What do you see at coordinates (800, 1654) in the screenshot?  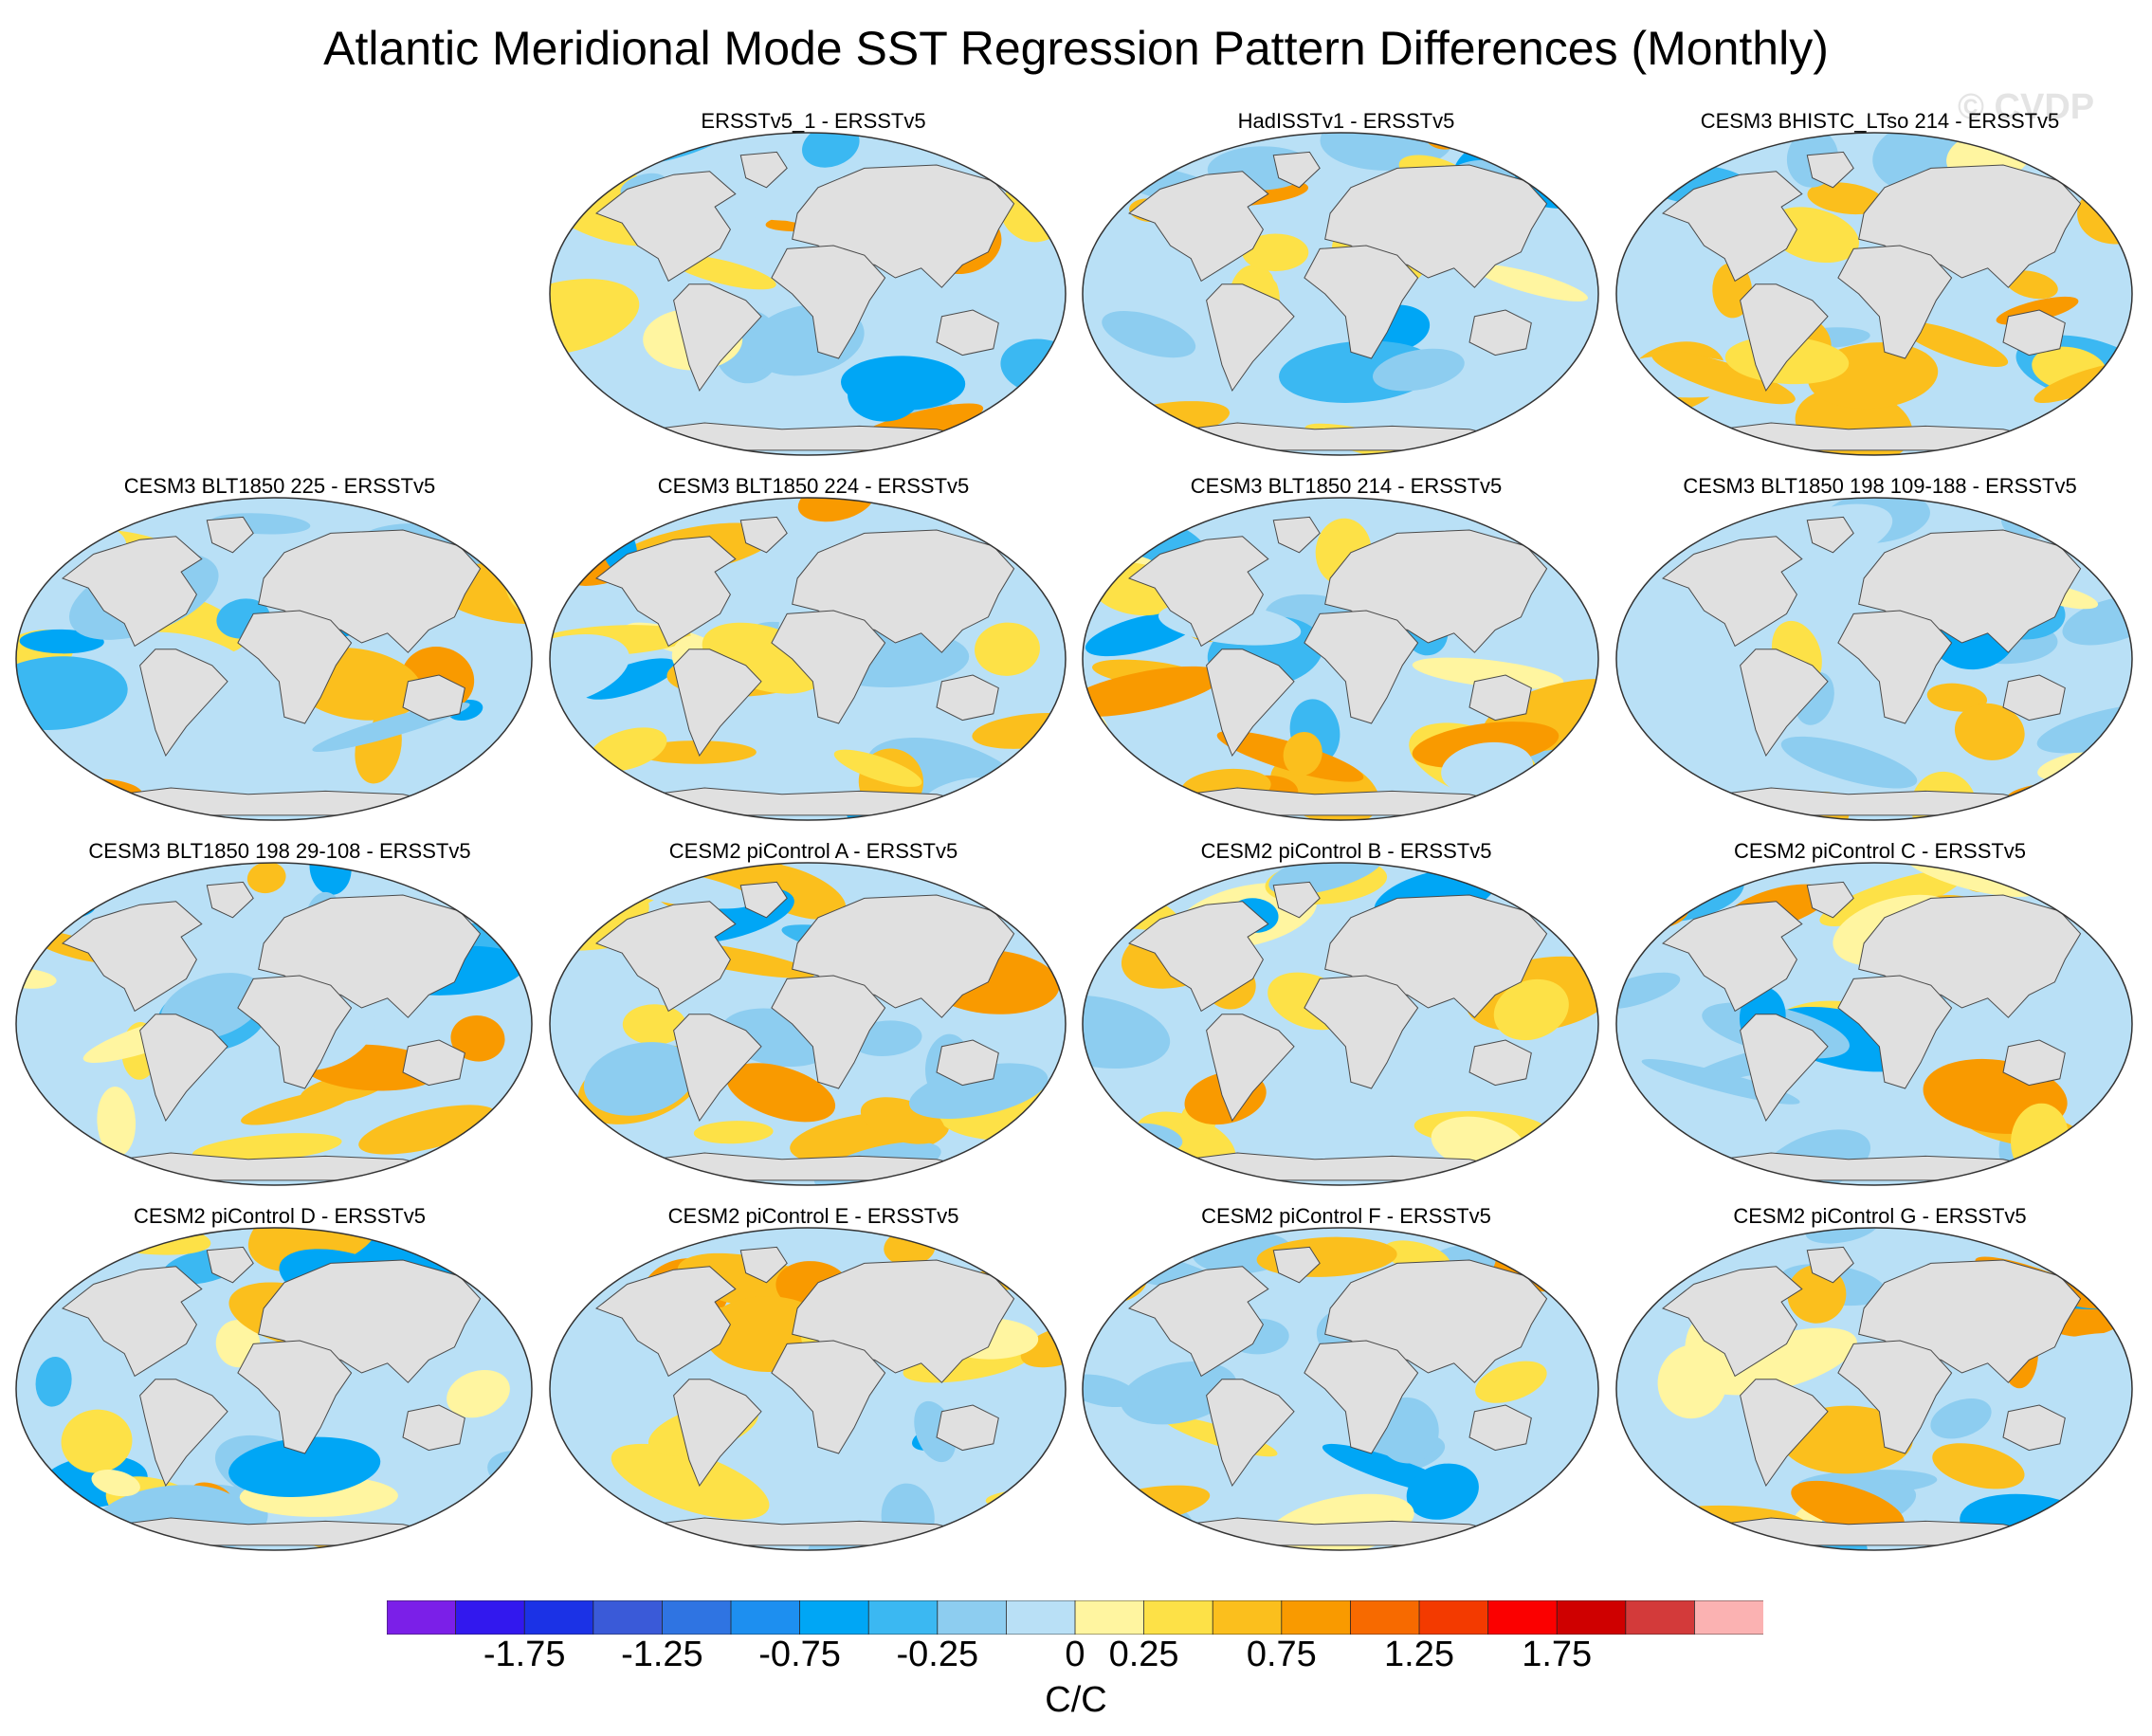 I see `colorbar-tick-label: -0.75` at bounding box center [800, 1654].